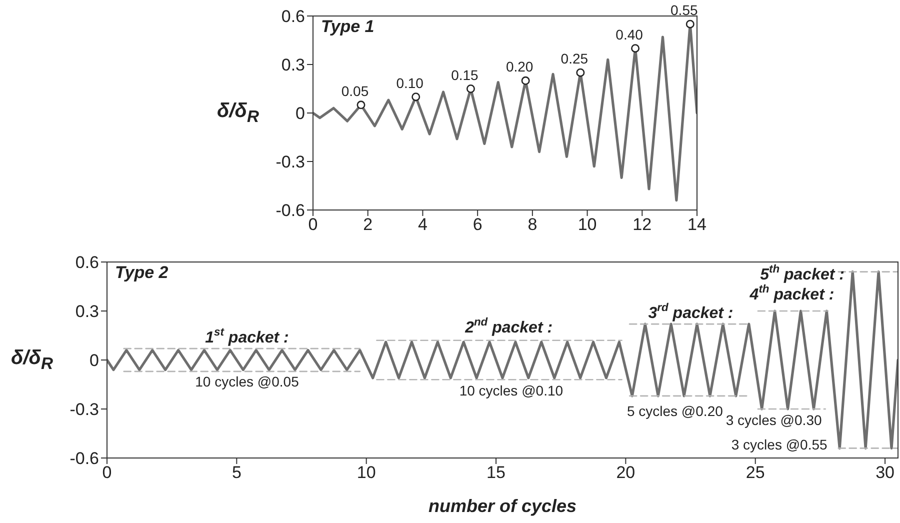 The width and height of the screenshot is (900, 523). Describe the element at coordinates (691, 312) in the screenshot. I see `annotation: 3$^{rd}$ packet :` at that location.